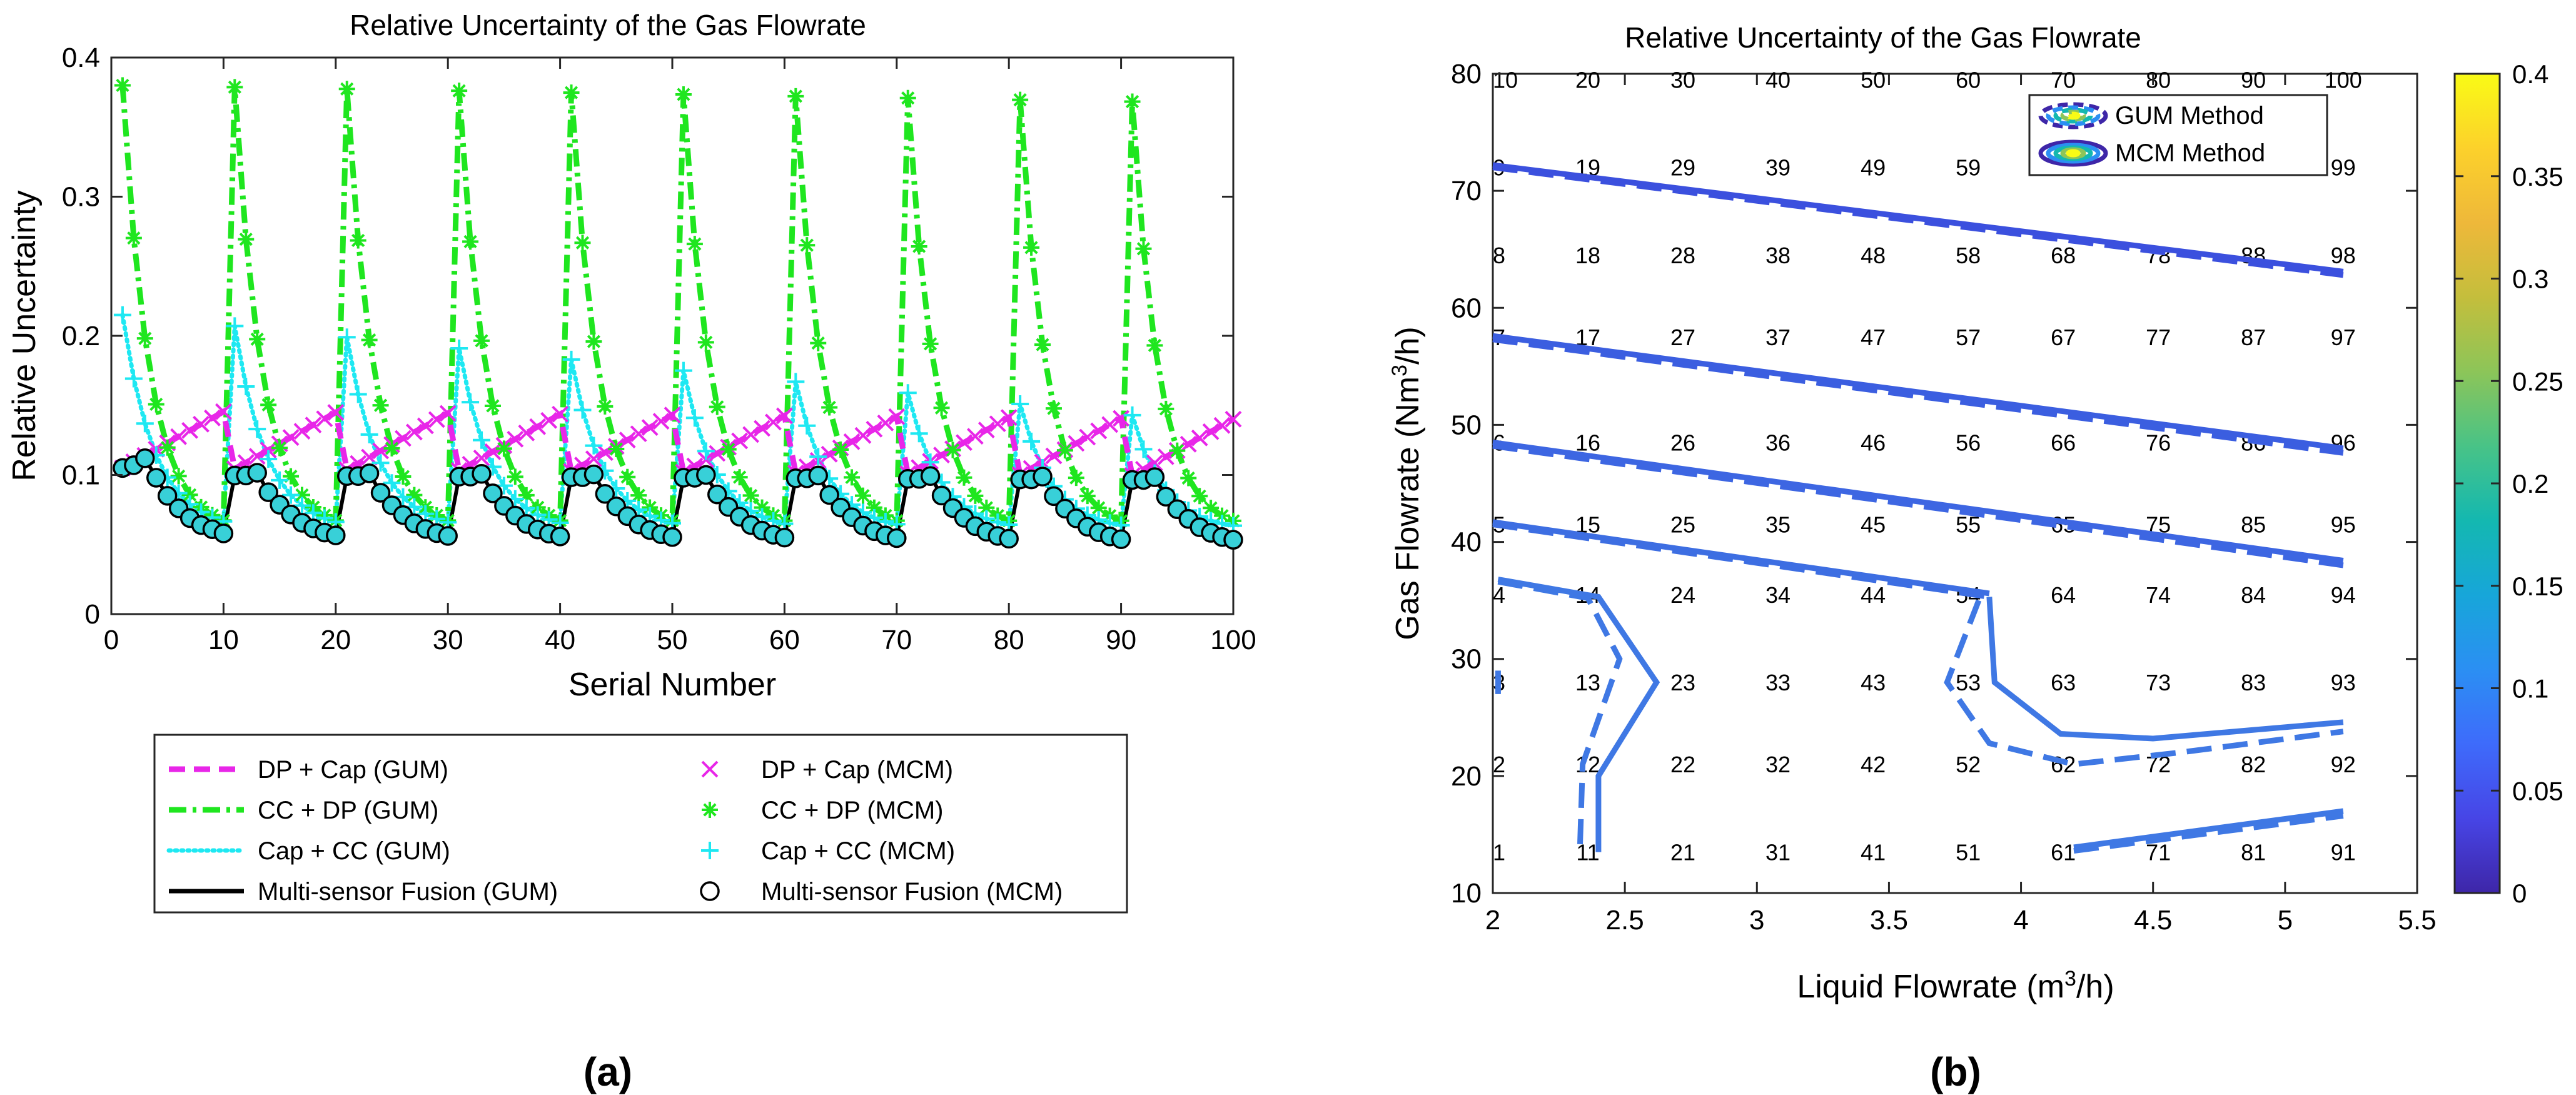  What do you see at coordinates (81, 475) in the screenshot?
I see `y-tick-label: 0.1` at bounding box center [81, 475].